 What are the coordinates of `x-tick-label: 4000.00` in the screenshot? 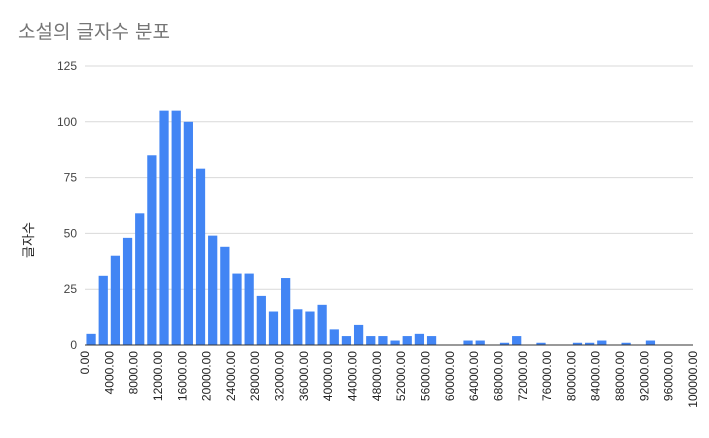 It's located at (109, 373).